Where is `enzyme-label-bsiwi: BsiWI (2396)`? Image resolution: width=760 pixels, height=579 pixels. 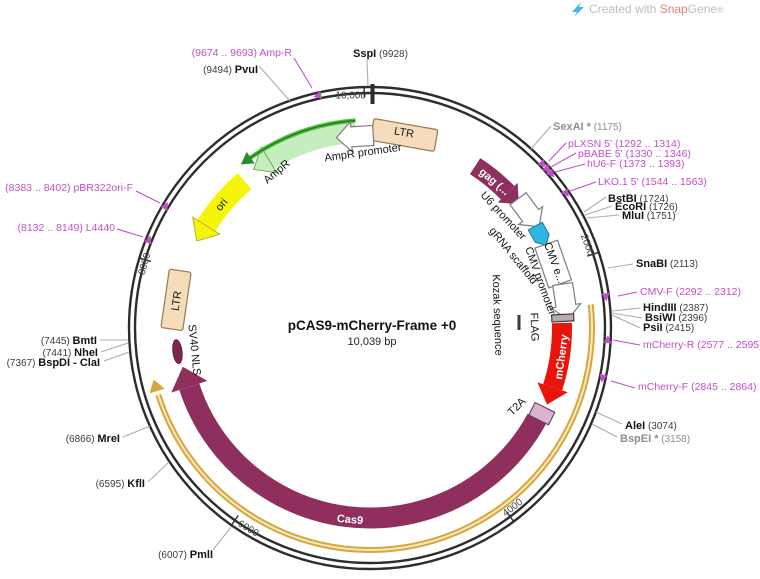
enzyme-label-bsiwi: BsiWI (2396) is located at coordinates (676, 318).